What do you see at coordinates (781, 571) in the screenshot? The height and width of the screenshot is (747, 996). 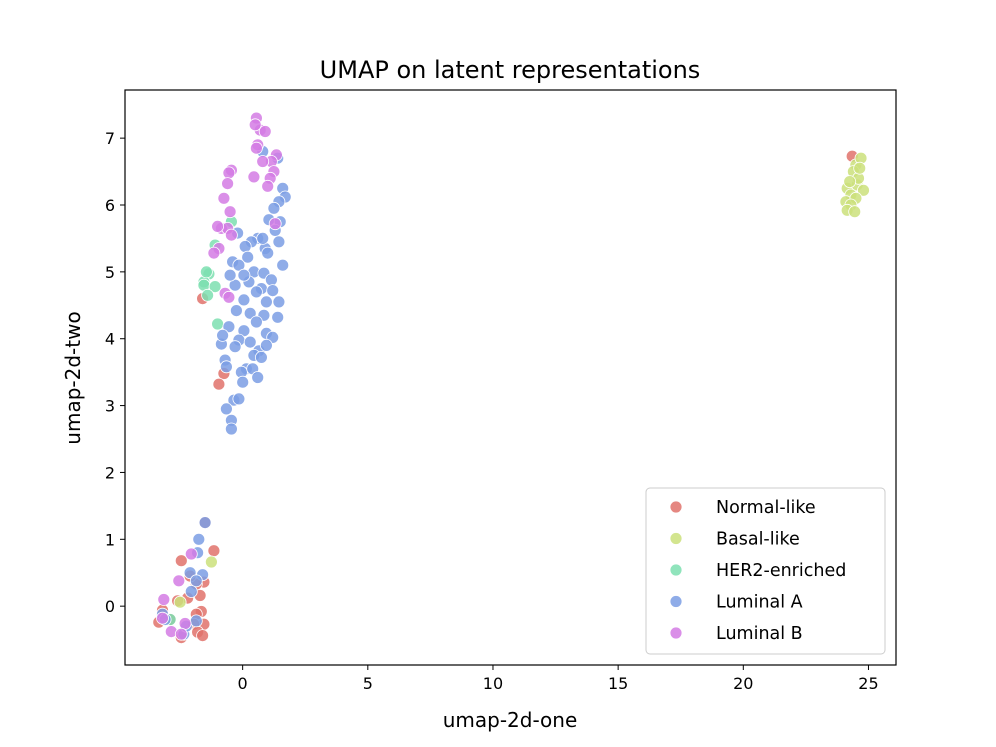 I see `legend-label: HER2-enriched` at bounding box center [781, 571].